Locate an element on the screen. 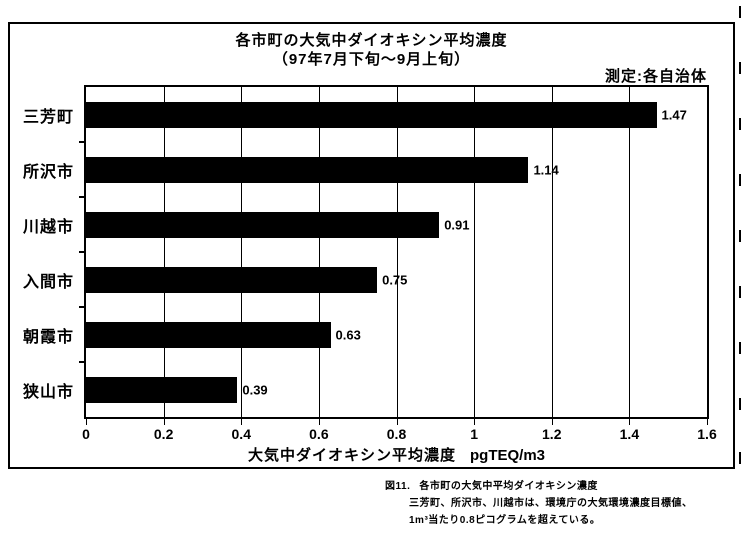 The width and height of the screenshot is (742, 536). x-axis-tick-marks is located at coordinates (397, 422).